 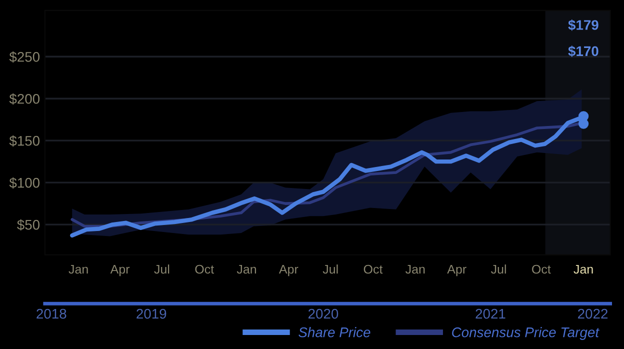 I want to click on x2-tick-label: 2020, so click(x=323, y=313).